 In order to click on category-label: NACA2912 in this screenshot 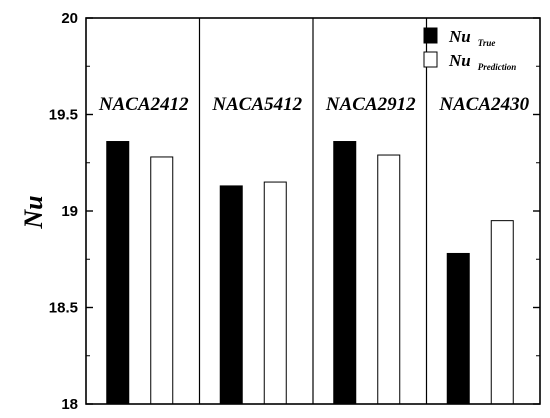, I will do `click(370, 104)`.